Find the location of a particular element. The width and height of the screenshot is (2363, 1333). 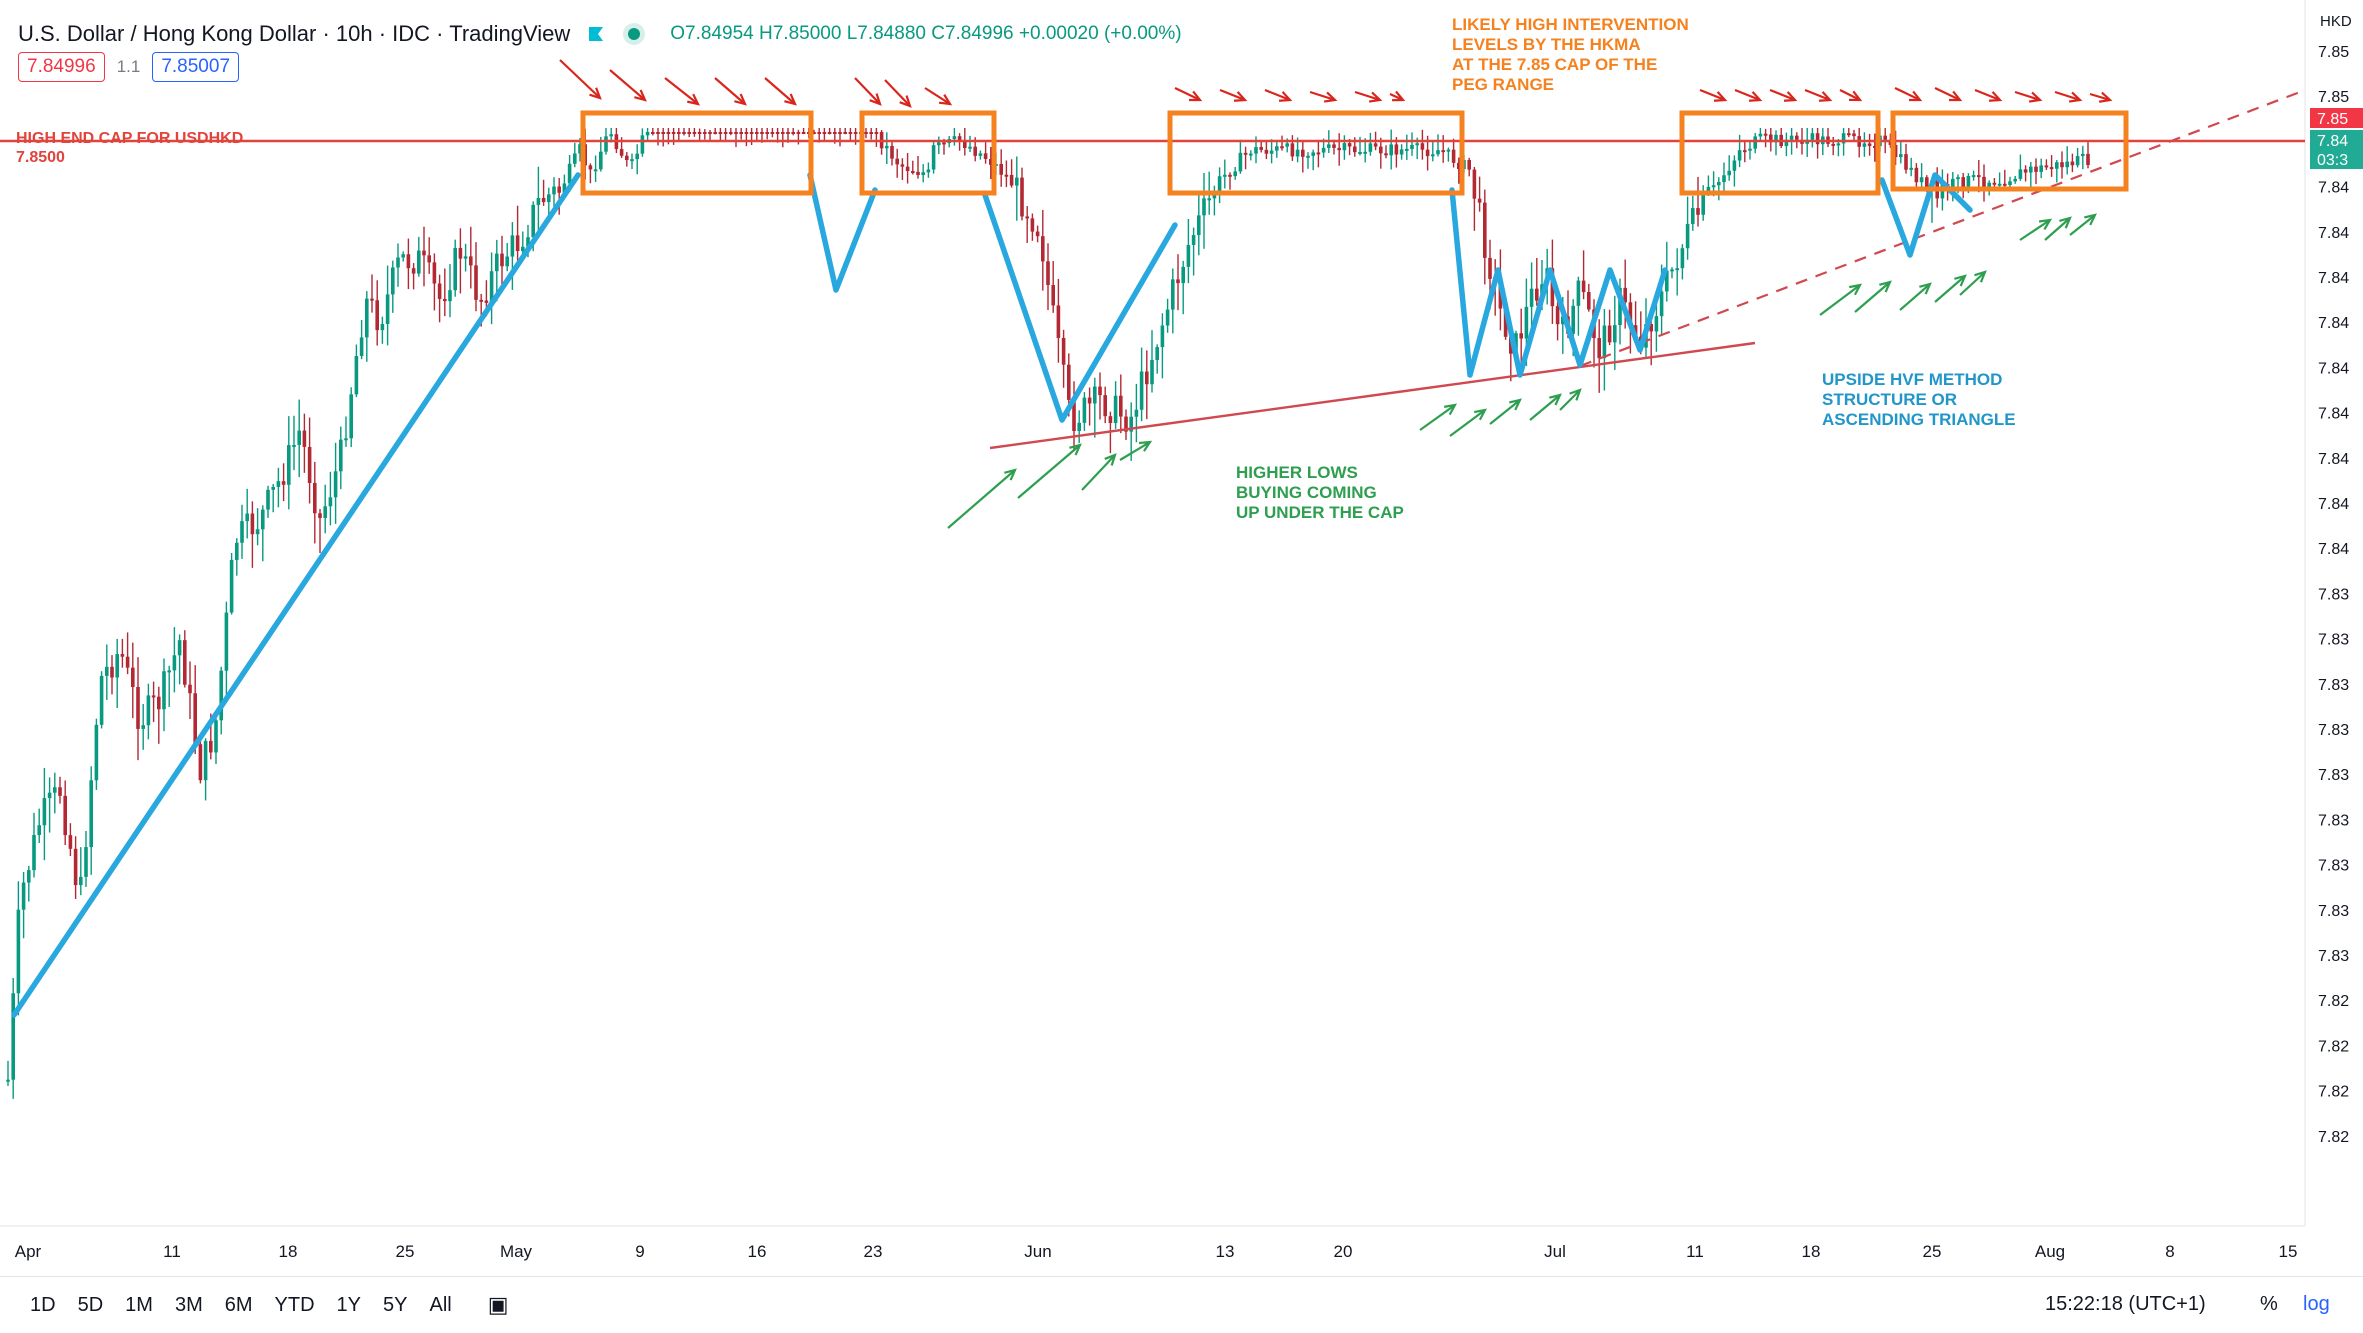

timeframe-3m: 3M is located at coordinates (188, 1304).